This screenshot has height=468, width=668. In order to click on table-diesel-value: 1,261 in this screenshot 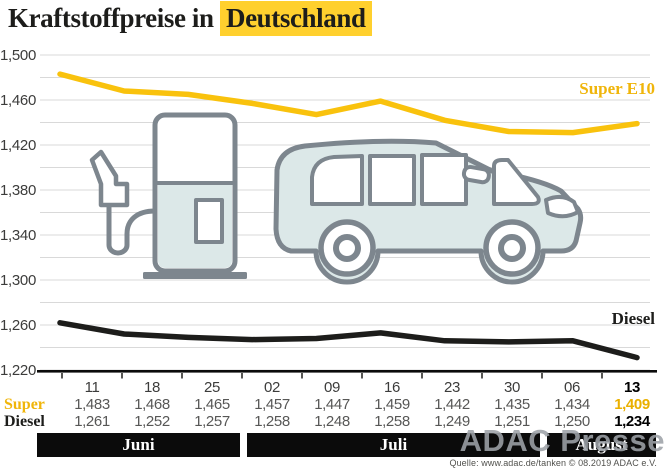, I will do `click(92, 421)`.